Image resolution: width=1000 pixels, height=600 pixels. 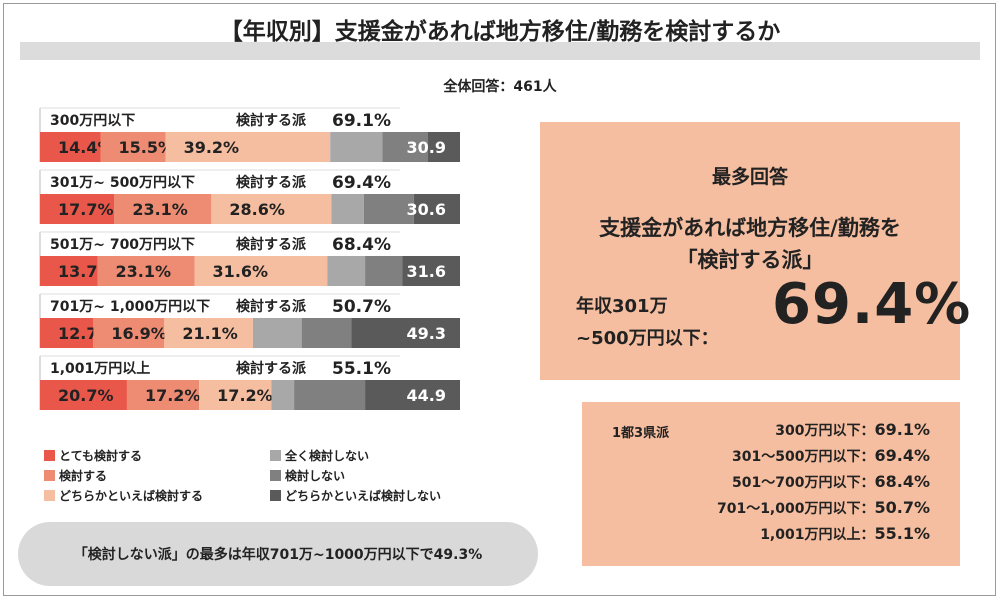 What do you see at coordinates (361, 245) in the screenshot?
I see `consider-value: 68.4%` at bounding box center [361, 245].